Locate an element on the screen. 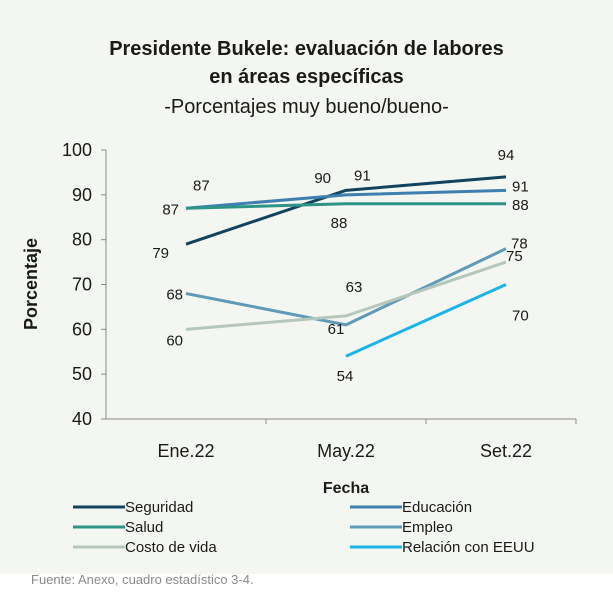 The width and height of the screenshot is (613, 596). legend-label: Relación con EEUU is located at coordinates (468, 547).